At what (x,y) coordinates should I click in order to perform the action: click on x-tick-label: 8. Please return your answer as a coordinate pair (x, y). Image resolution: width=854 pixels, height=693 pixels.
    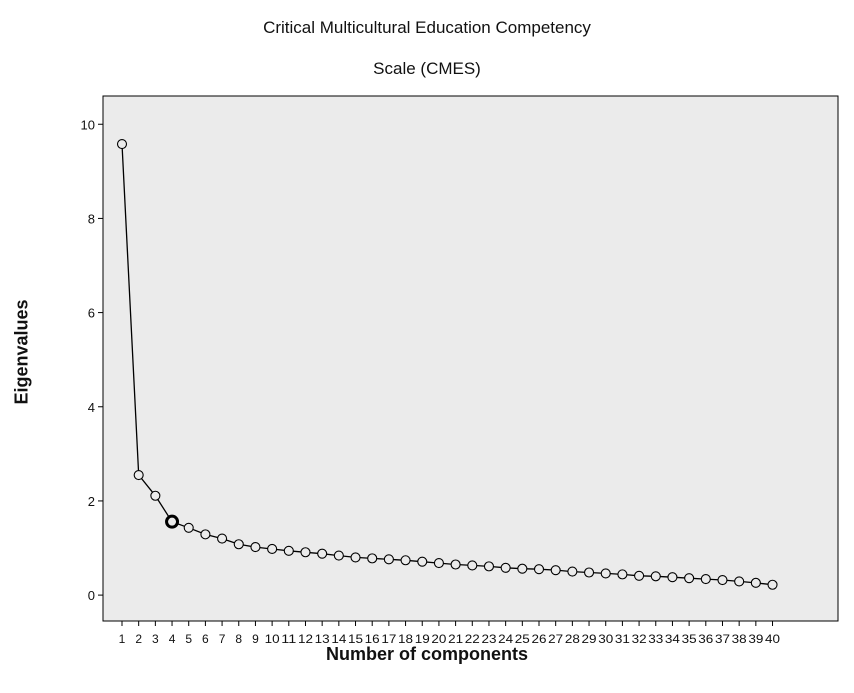
    Looking at the image, I should click on (238, 639).